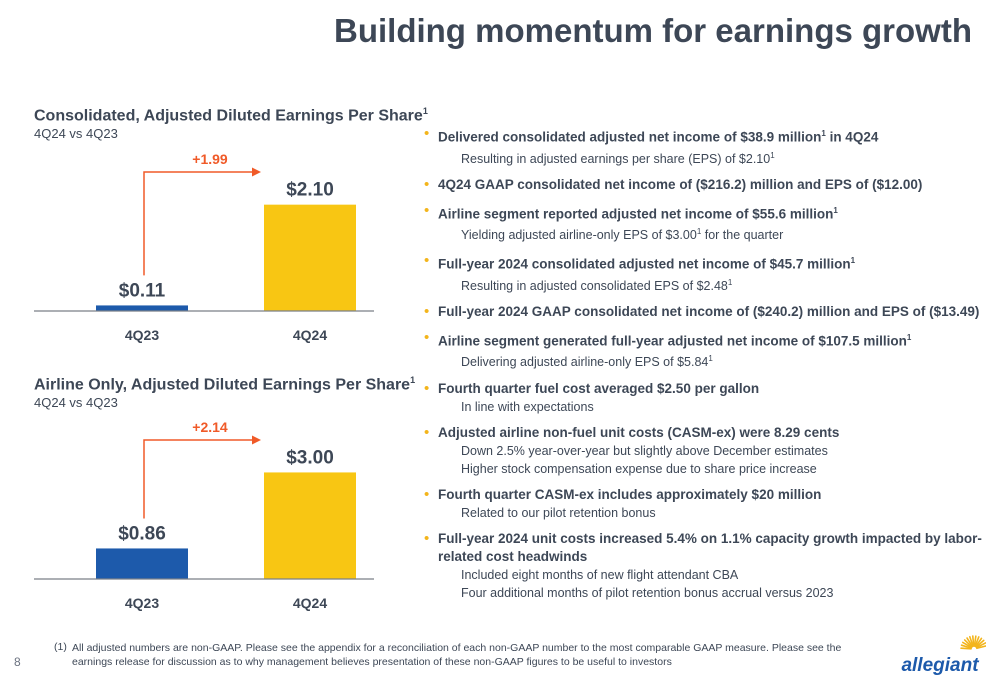 The height and width of the screenshot is (685, 1000). I want to click on text-run: for the quarter, so click(742, 235).